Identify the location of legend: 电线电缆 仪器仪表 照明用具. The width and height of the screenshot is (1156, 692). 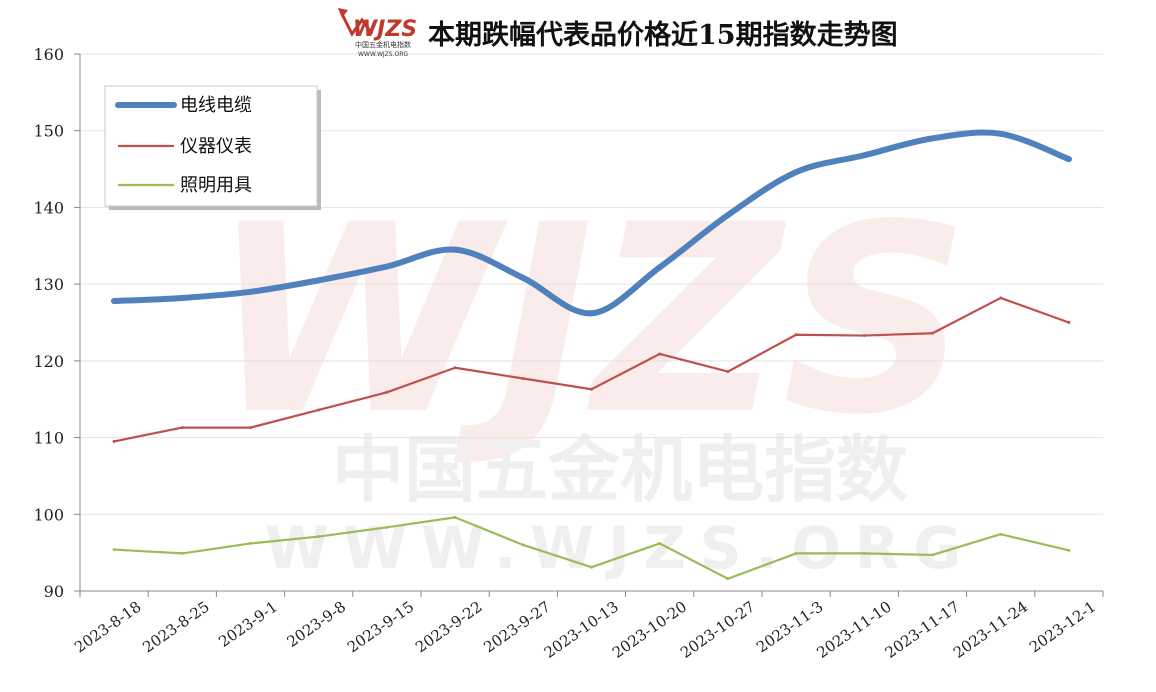
(212, 147).